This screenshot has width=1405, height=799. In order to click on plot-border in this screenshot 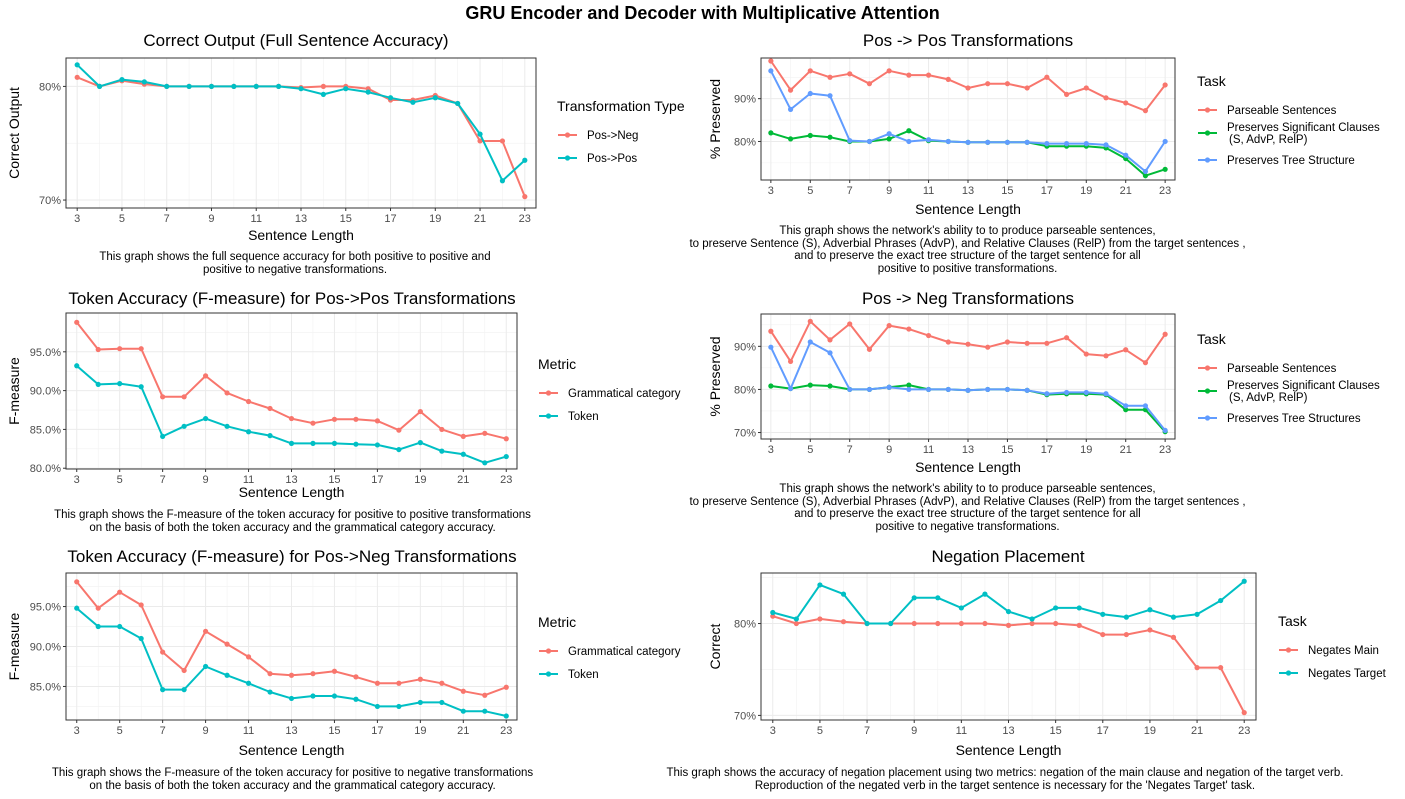, I will do `click(291, 646)`.